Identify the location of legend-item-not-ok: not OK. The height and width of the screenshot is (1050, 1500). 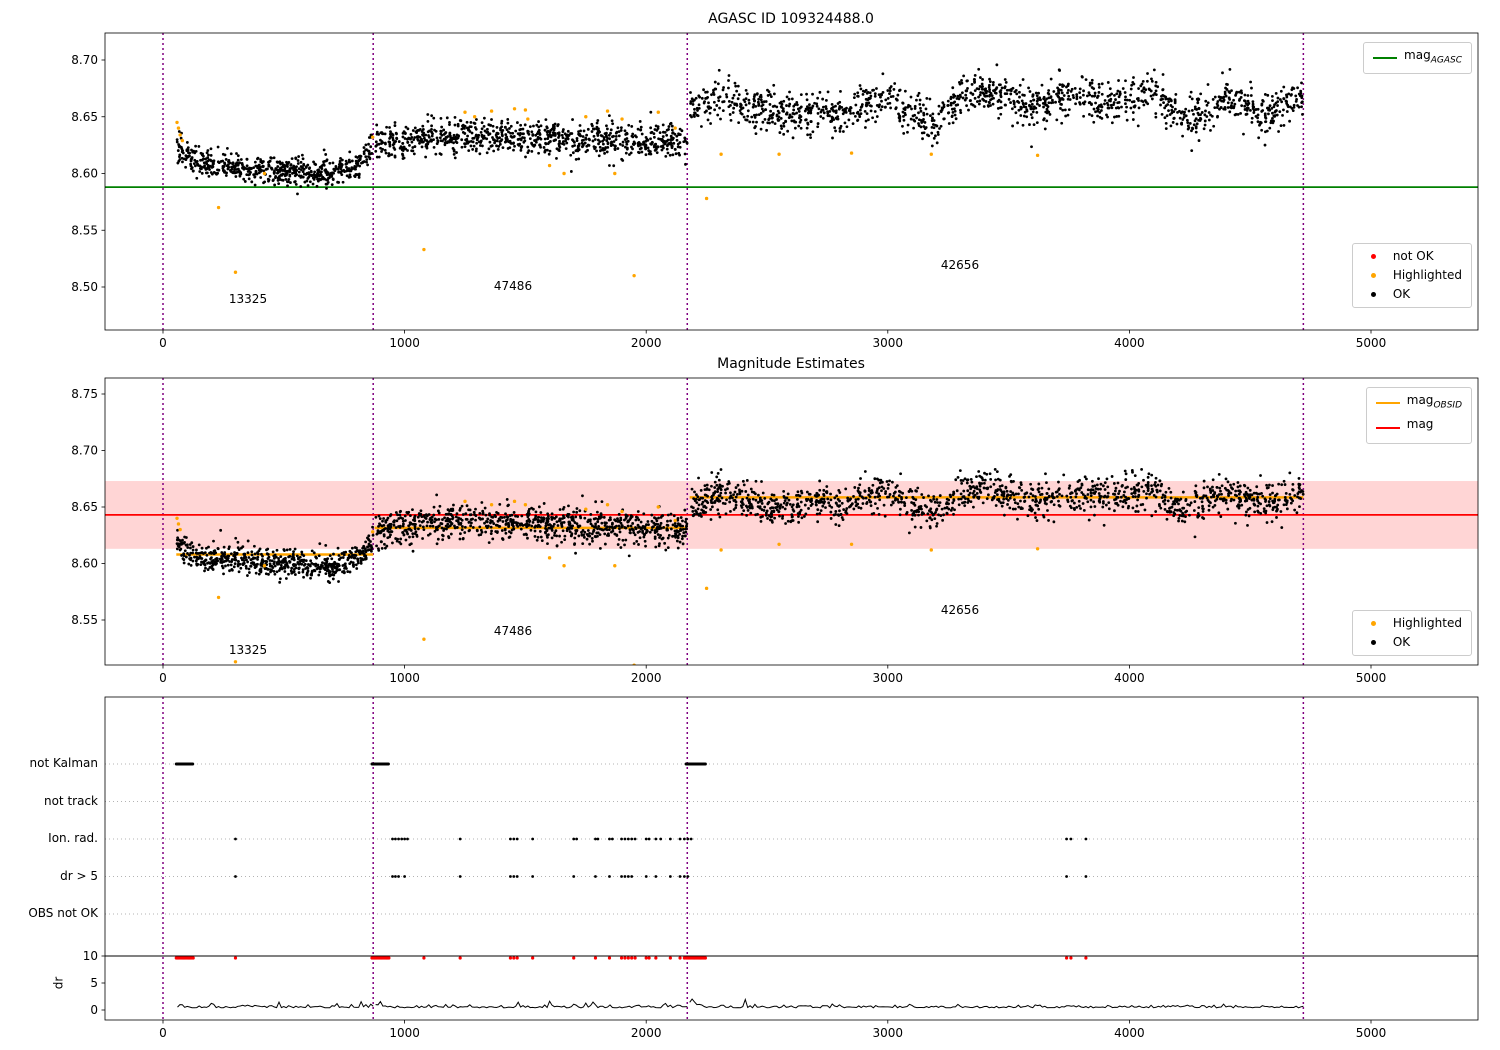
(1412, 256).